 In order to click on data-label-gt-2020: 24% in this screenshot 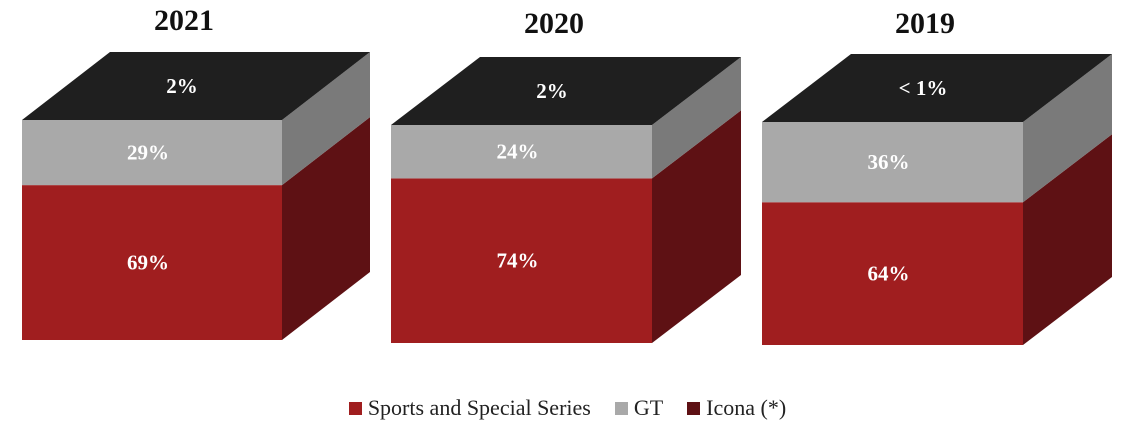, I will do `click(518, 152)`.